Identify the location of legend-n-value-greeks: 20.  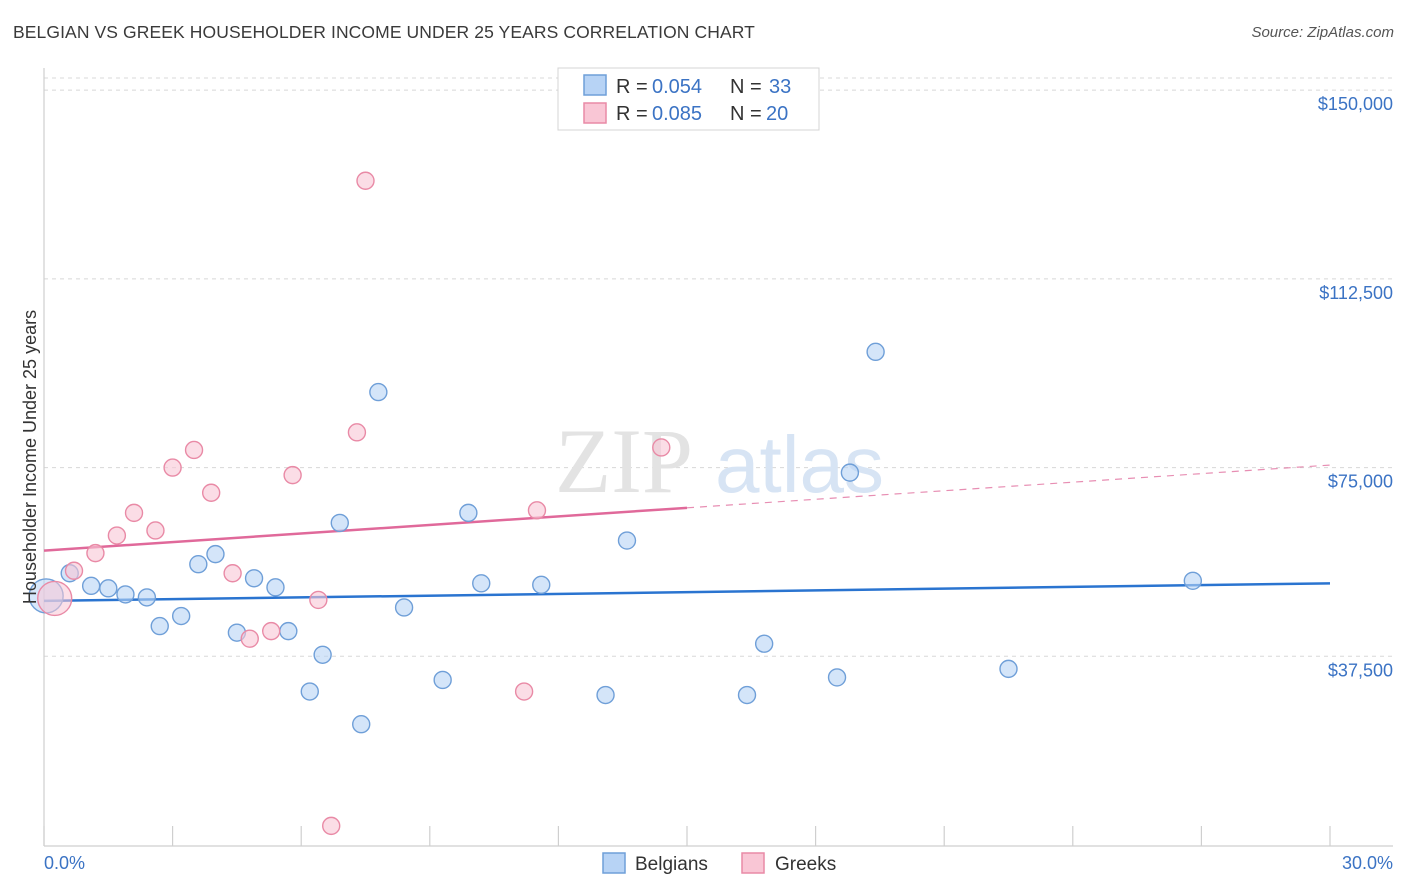
(777, 114).